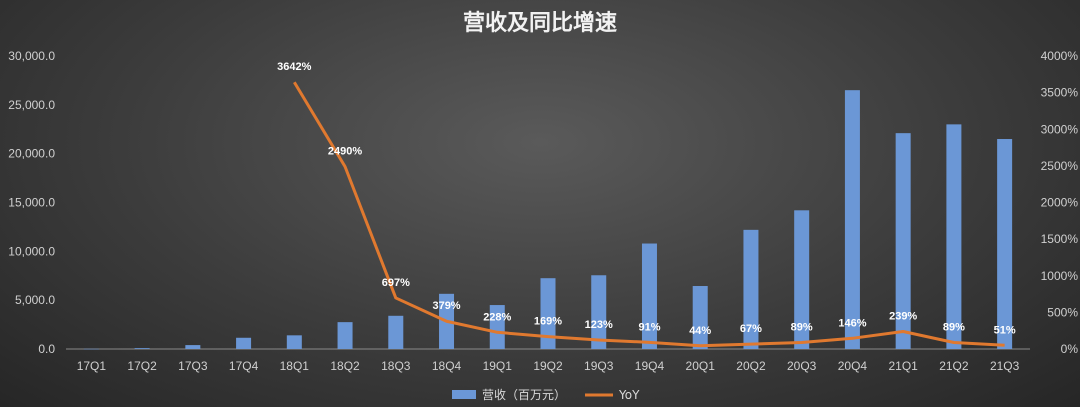 This screenshot has height=407, width=1080. I want to click on right-tick-label: 0%, so click(1070, 349).